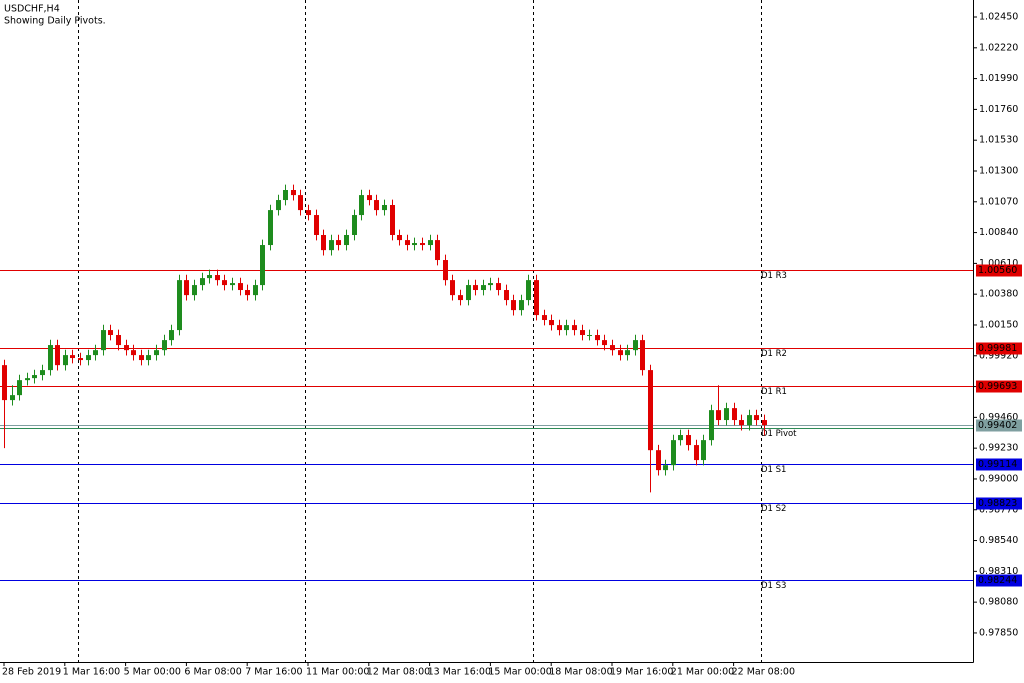 This screenshot has height=683, width=1024. Describe the element at coordinates (212, 672) in the screenshot. I see `x-tick-label: 6 Mar 08:00` at that location.